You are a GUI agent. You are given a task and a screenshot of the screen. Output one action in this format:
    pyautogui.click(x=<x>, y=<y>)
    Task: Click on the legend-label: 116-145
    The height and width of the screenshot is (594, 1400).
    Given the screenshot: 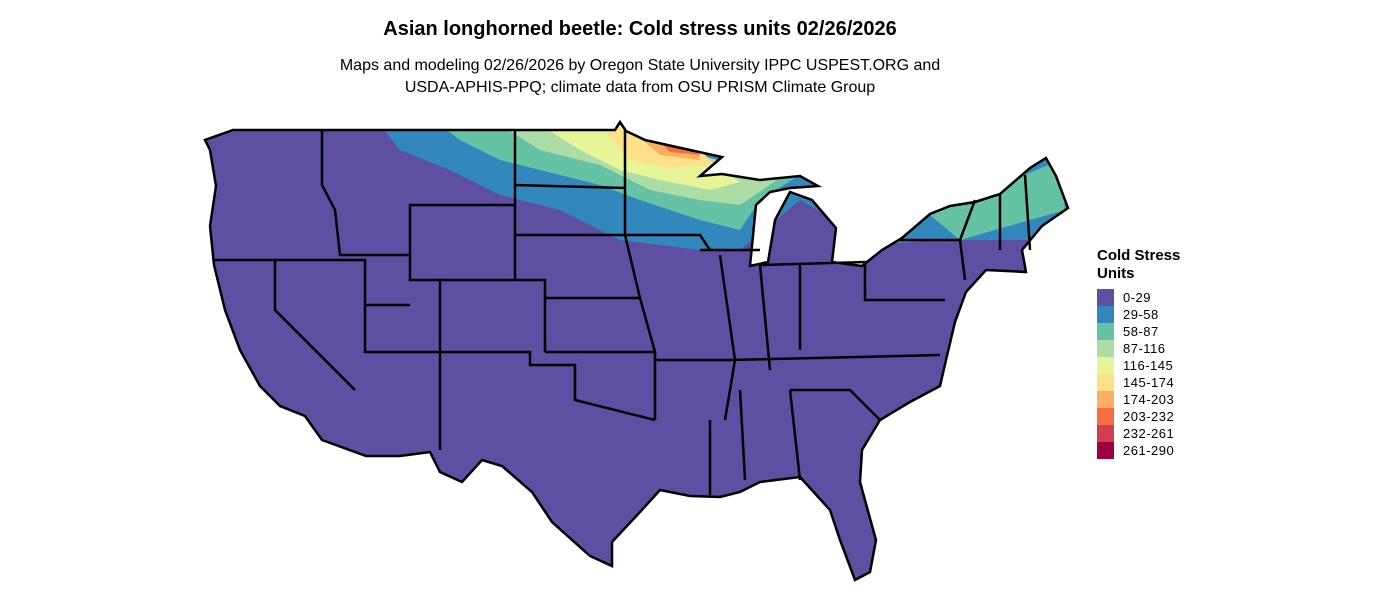 What is the action you would take?
    pyautogui.click(x=1148, y=365)
    